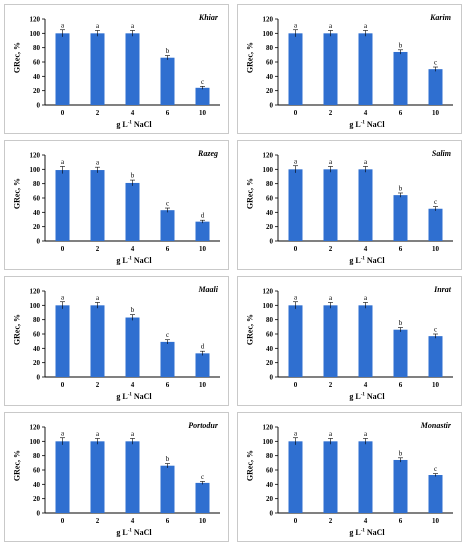  Describe the element at coordinates (208, 153) in the screenshot. I see `chart-title: Razeg` at that location.